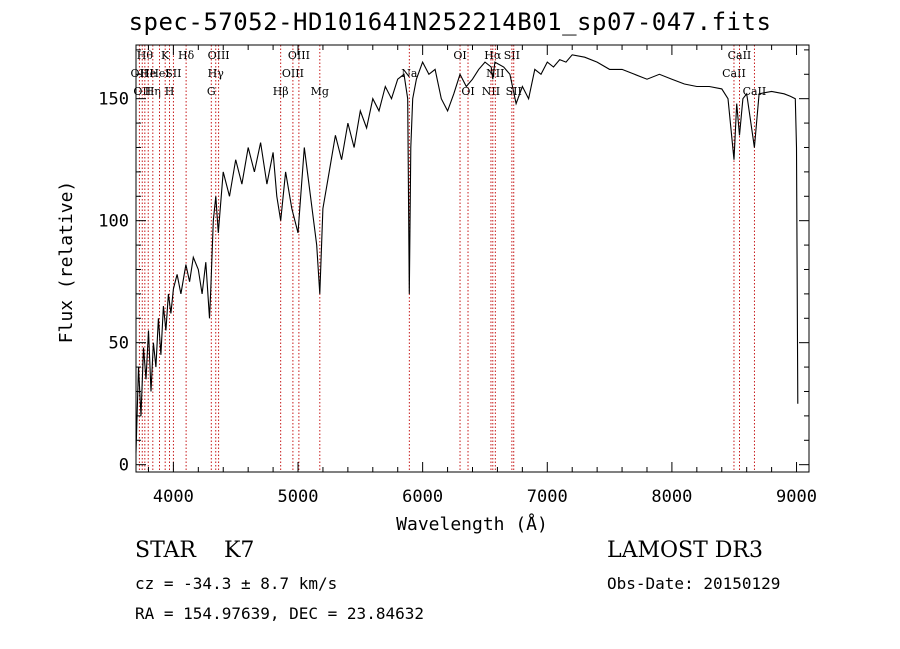 The image size is (900, 649). What do you see at coordinates (153, 91) in the screenshot?
I see `line-marker-label-4: Hη` at bounding box center [153, 91].